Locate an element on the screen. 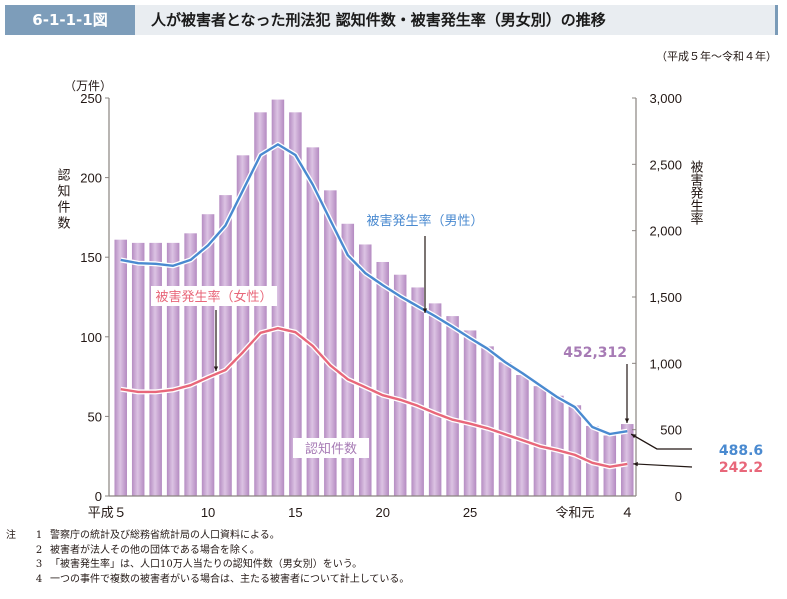  female-rate-label-box is located at coordinates (214, 296).